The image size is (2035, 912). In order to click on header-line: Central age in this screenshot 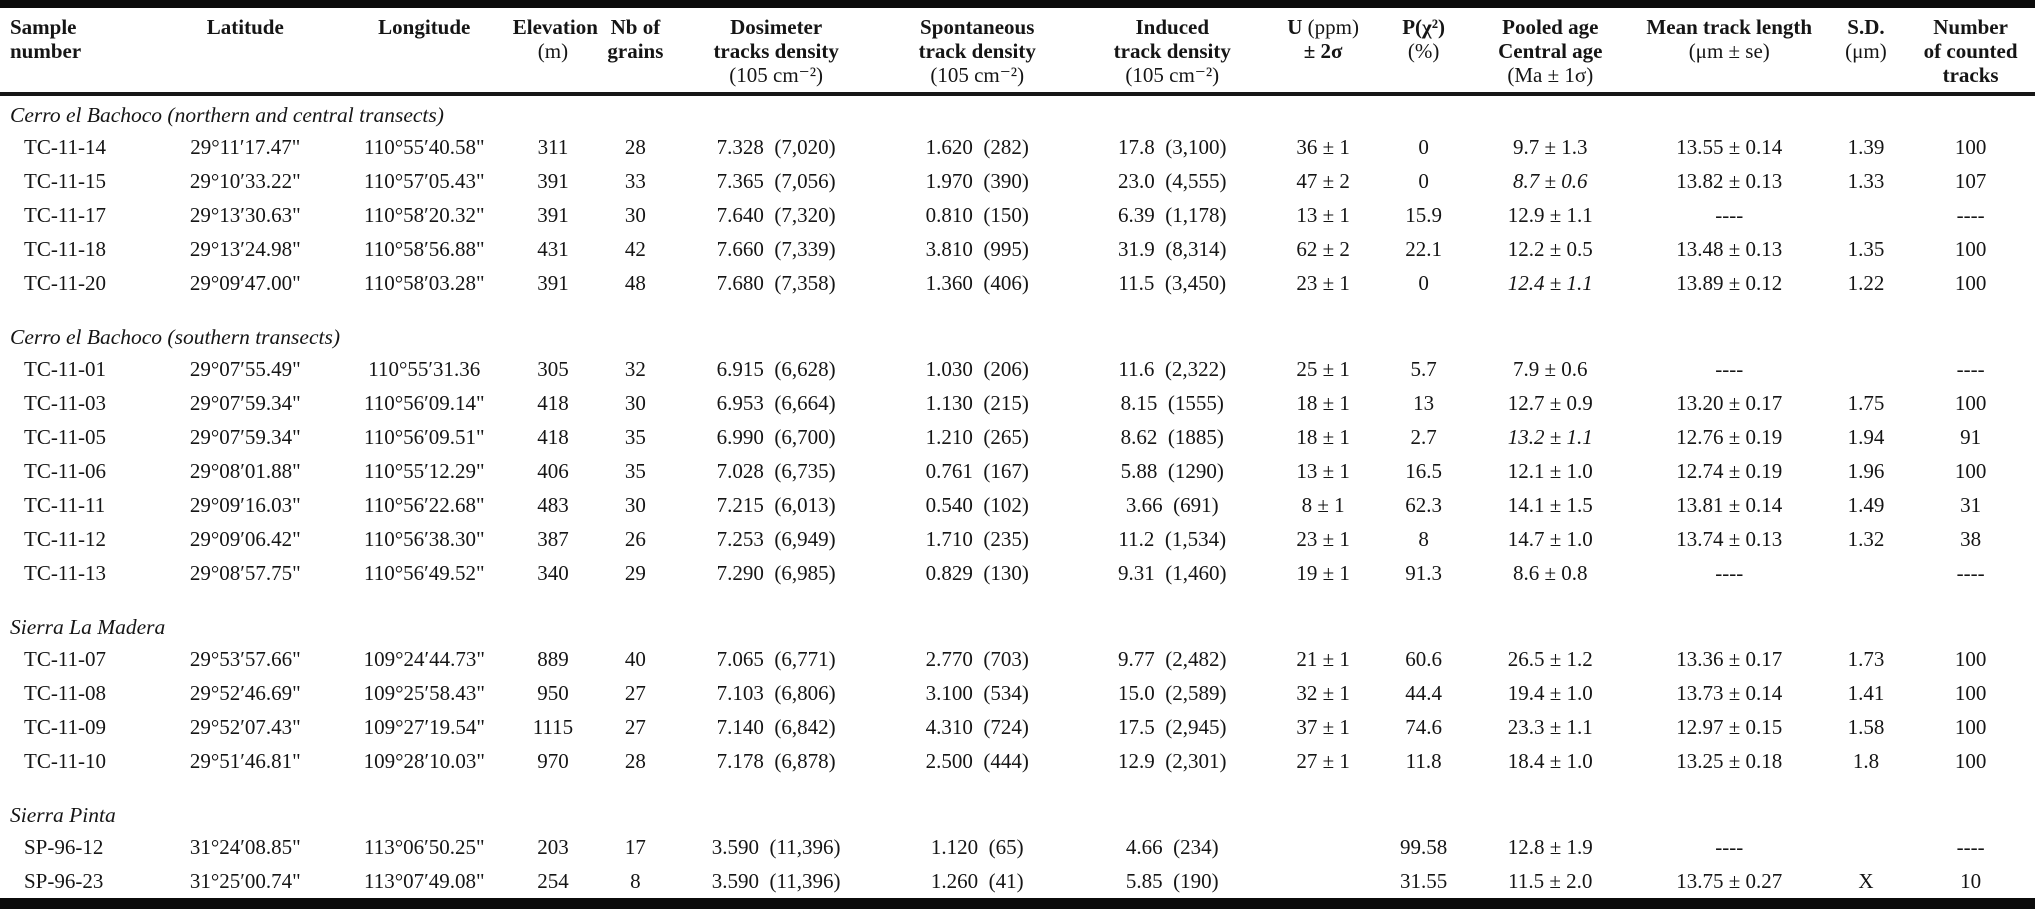, I will do `click(1550, 51)`.